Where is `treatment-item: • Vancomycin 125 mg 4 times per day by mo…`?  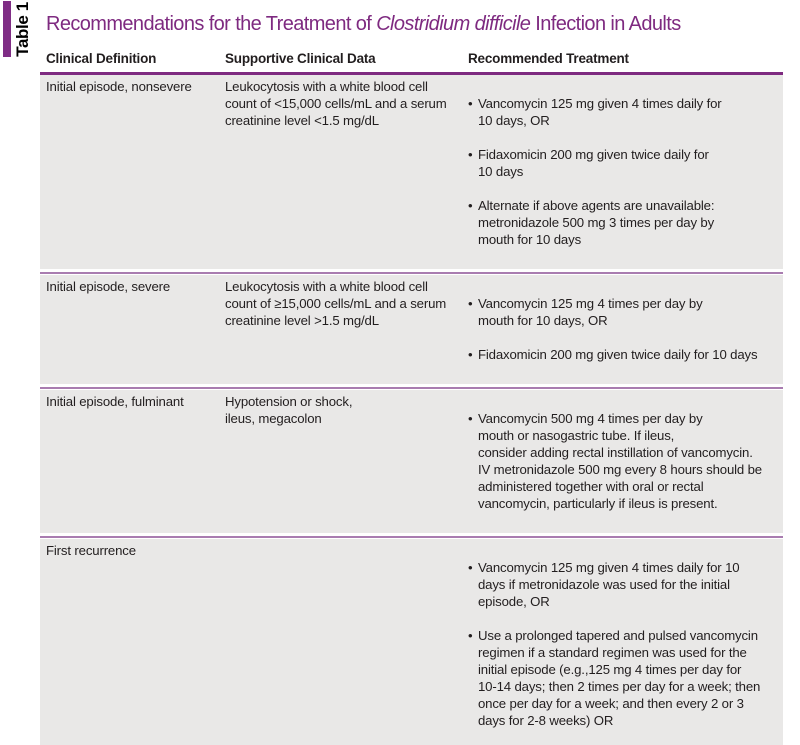 treatment-item: • Vancomycin 125 mg 4 times per day by mo… is located at coordinates (621, 312).